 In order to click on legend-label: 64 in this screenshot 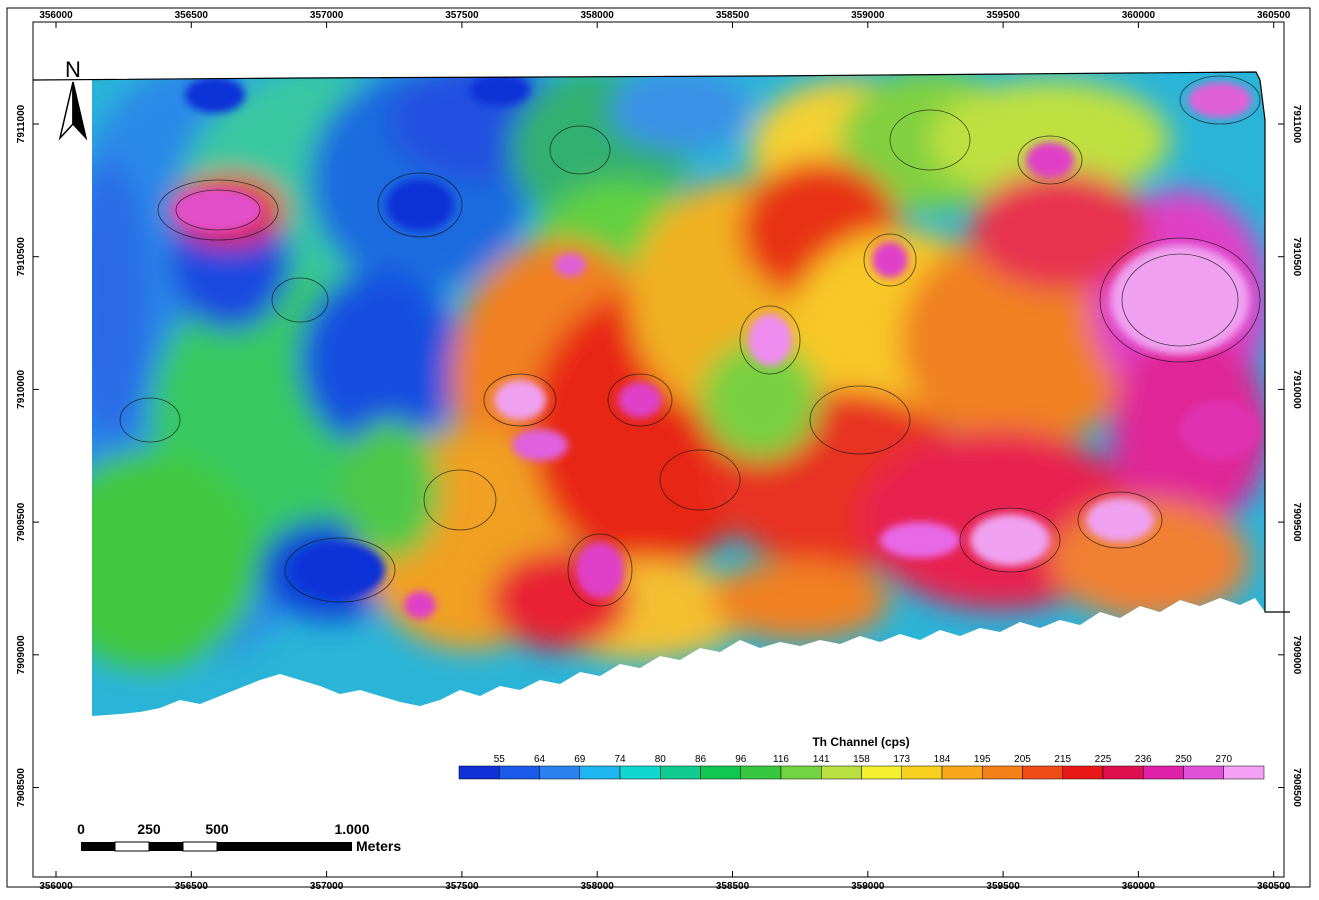, I will do `click(540, 759)`.